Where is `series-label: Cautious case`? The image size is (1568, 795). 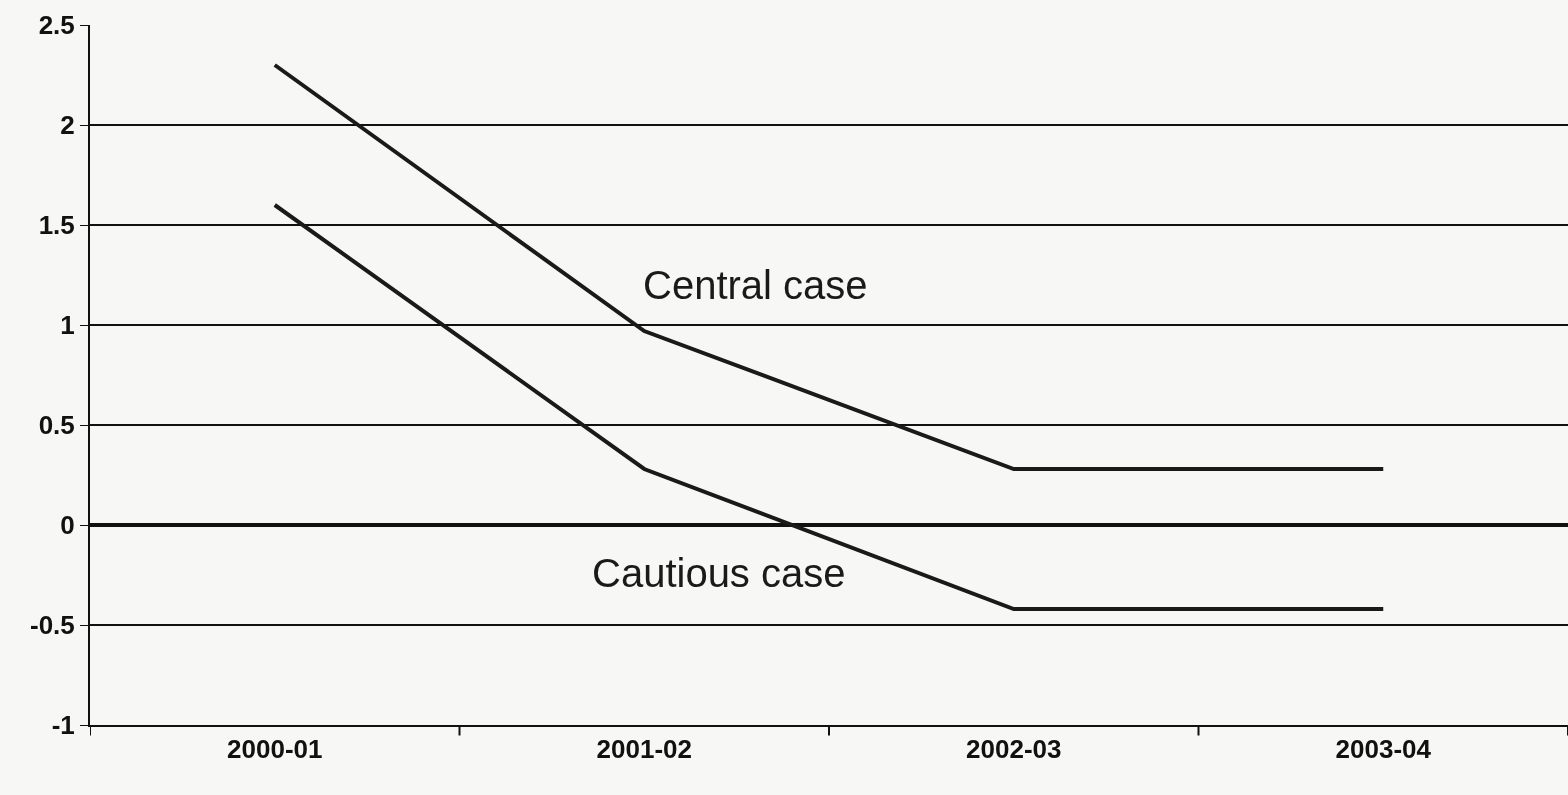
series-label: Cautious case is located at coordinates (719, 573).